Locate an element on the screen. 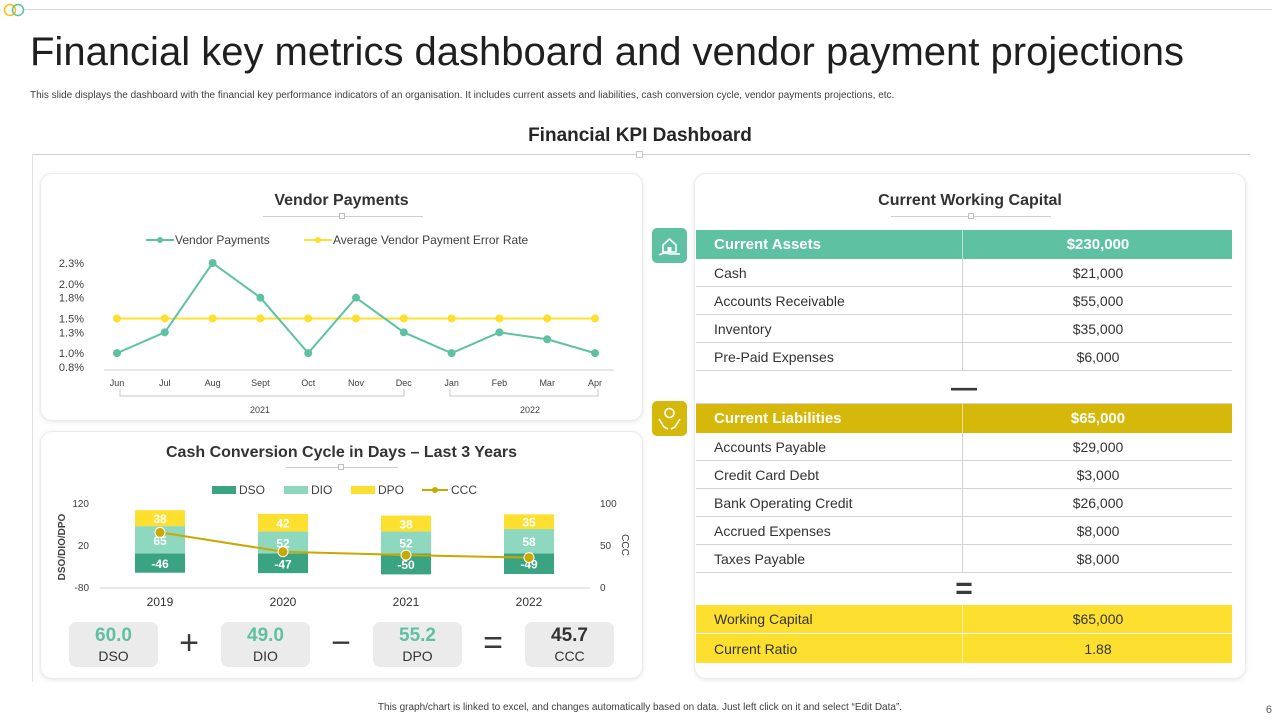  row-label: Inventory is located at coordinates (743, 328).